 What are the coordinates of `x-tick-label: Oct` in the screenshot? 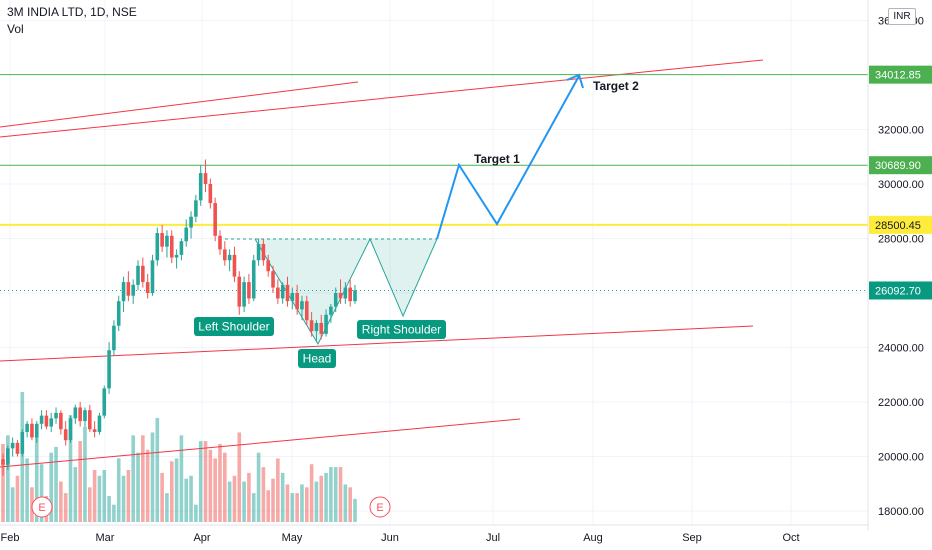 It's located at (790, 538).